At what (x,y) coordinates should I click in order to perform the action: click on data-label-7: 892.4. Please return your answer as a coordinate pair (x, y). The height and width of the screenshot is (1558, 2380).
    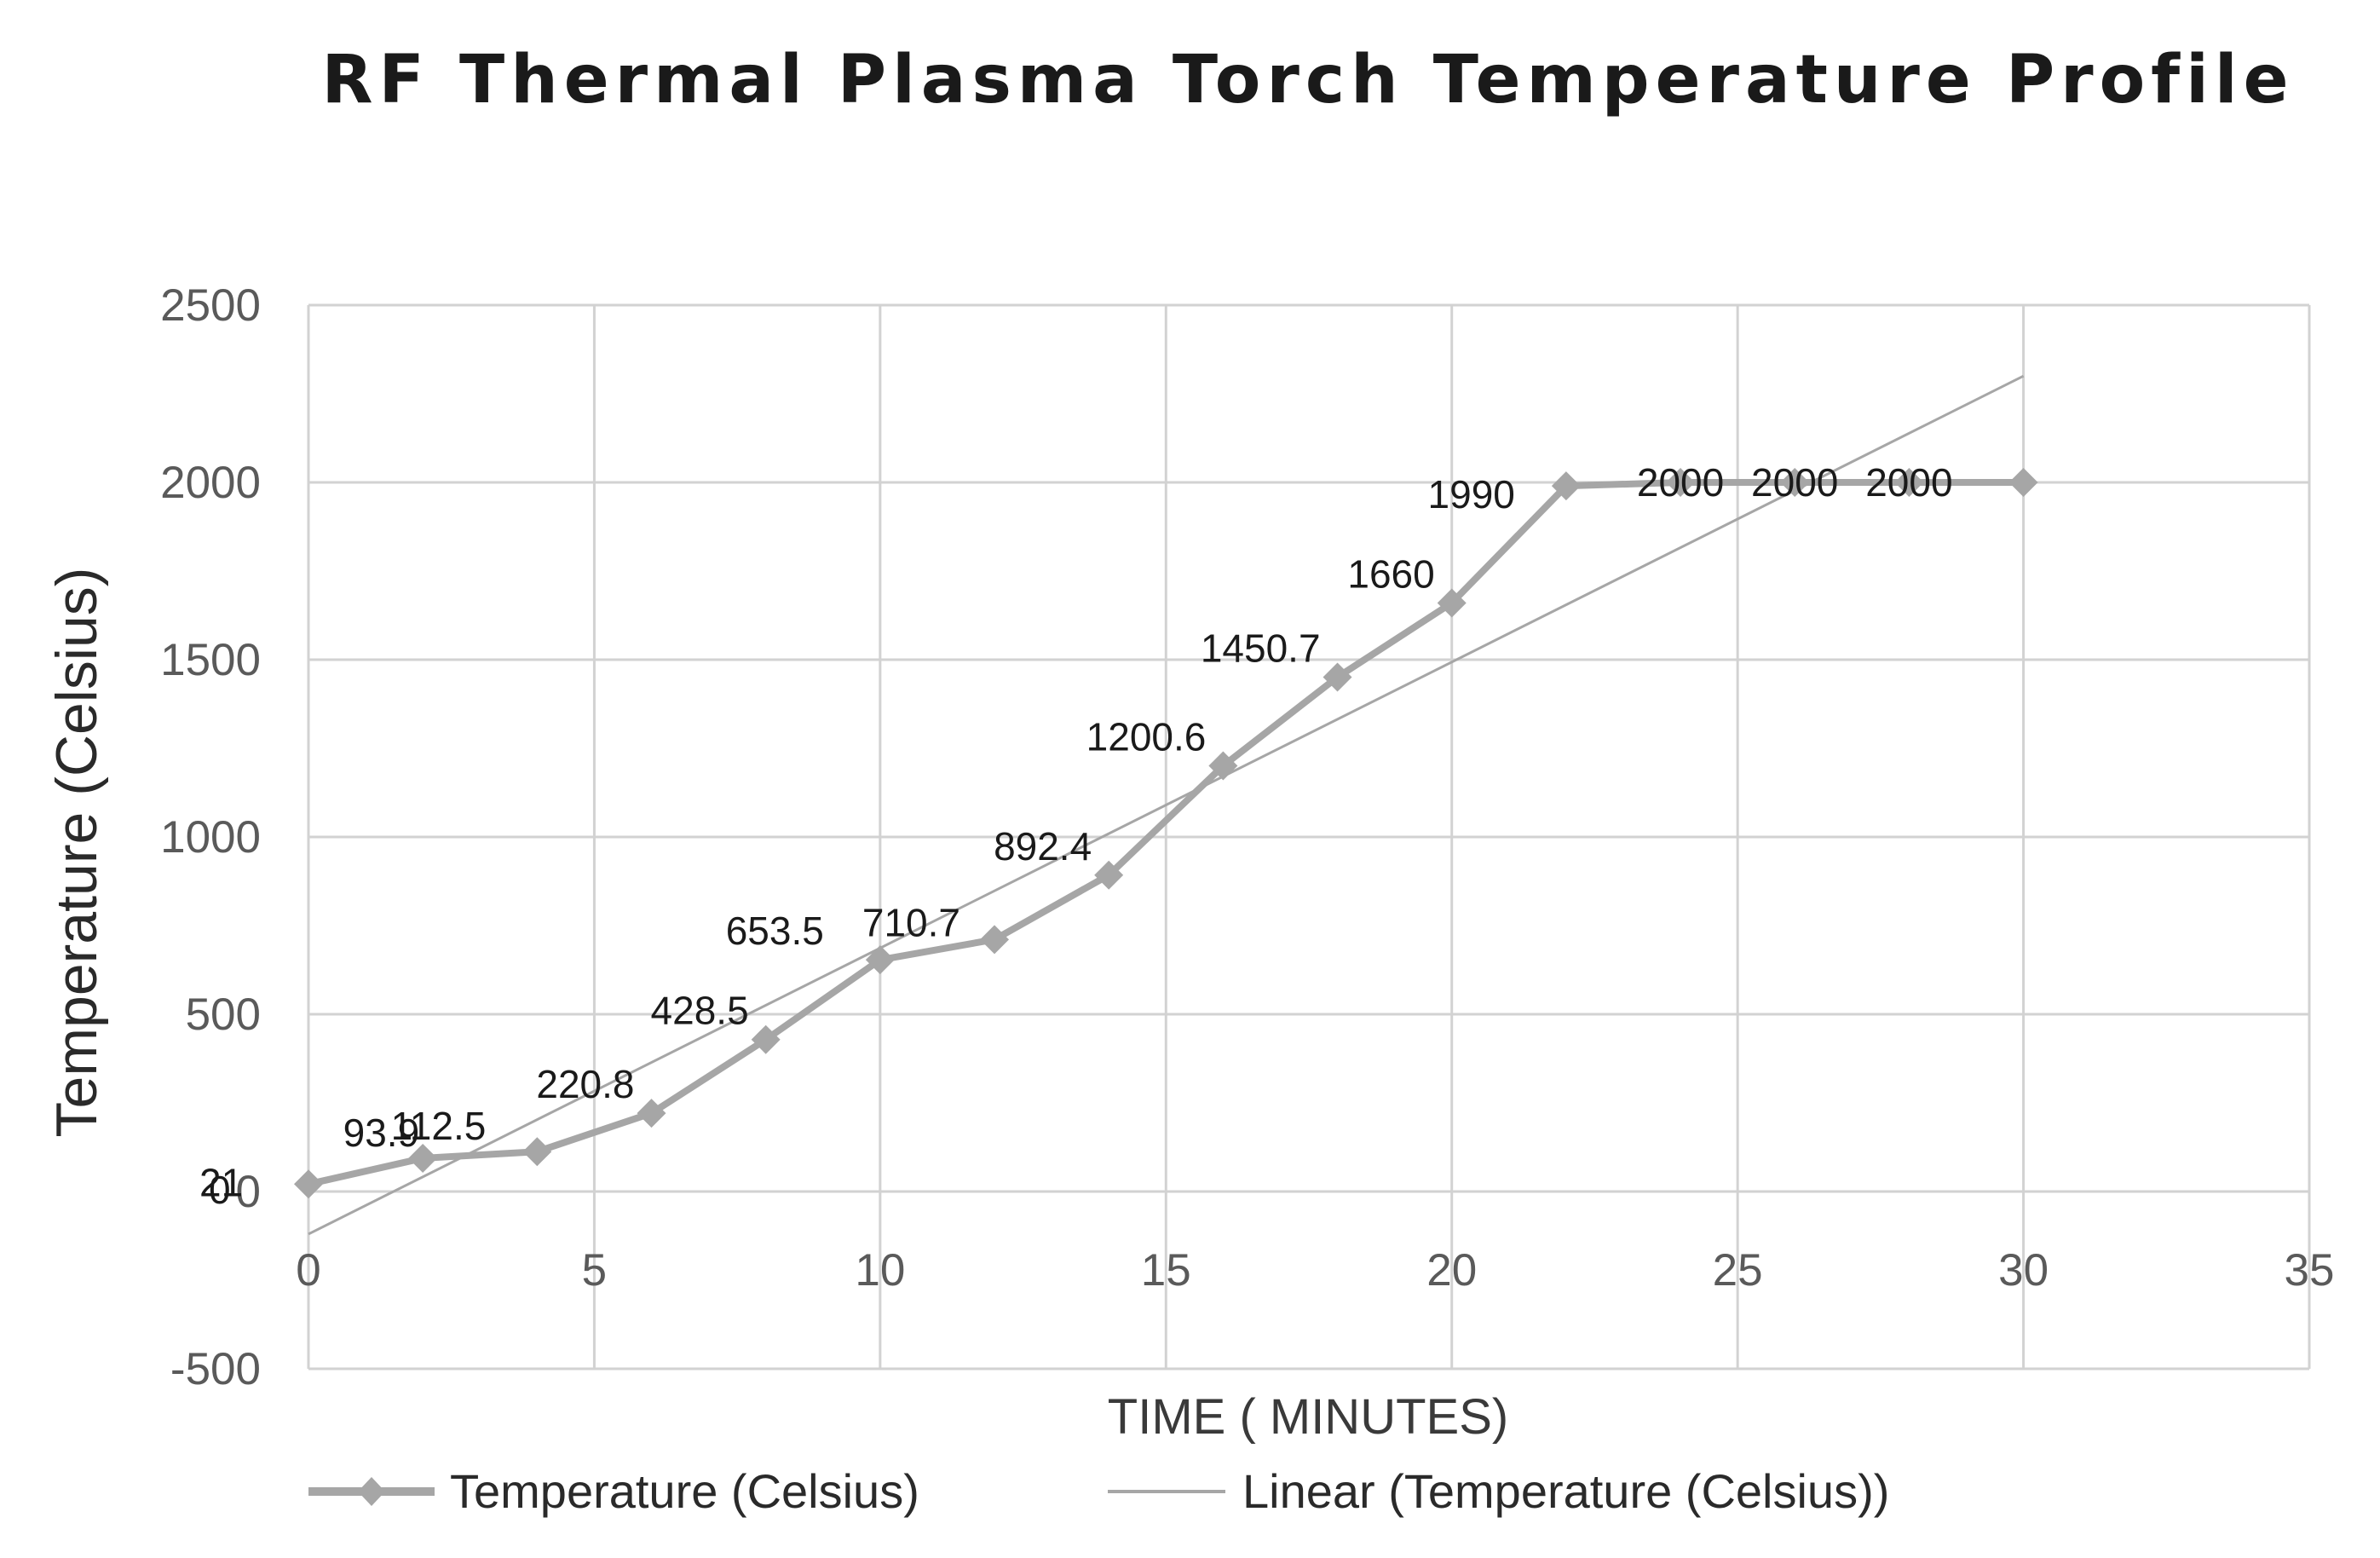
    Looking at the image, I should click on (1043, 846).